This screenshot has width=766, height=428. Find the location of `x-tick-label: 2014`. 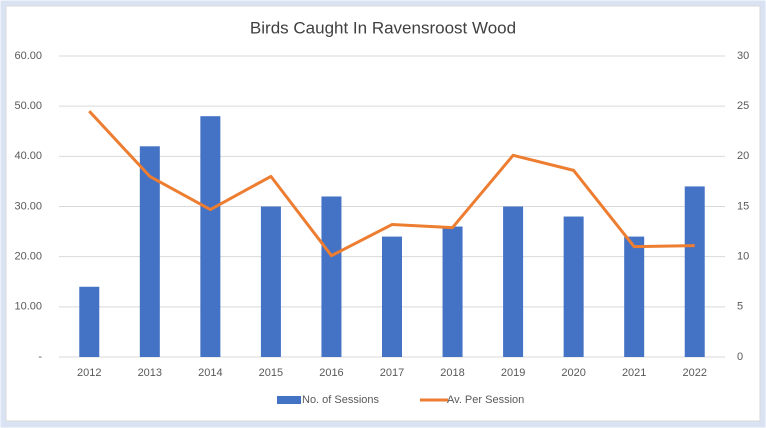

x-tick-label: 2014 is located at coordinates (210, 373).